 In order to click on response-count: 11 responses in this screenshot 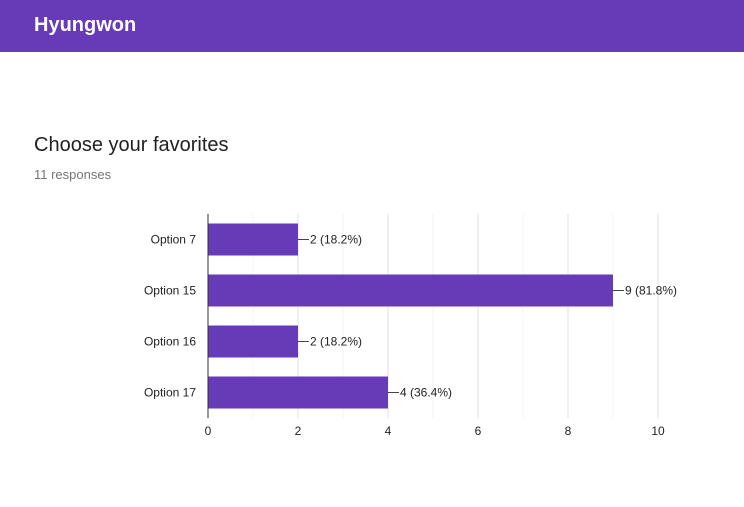, I will do `click(73, 174)`.